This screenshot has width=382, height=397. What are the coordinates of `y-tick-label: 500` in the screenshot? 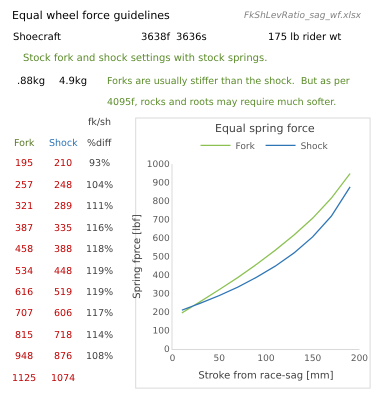 It's located at (161, 257).